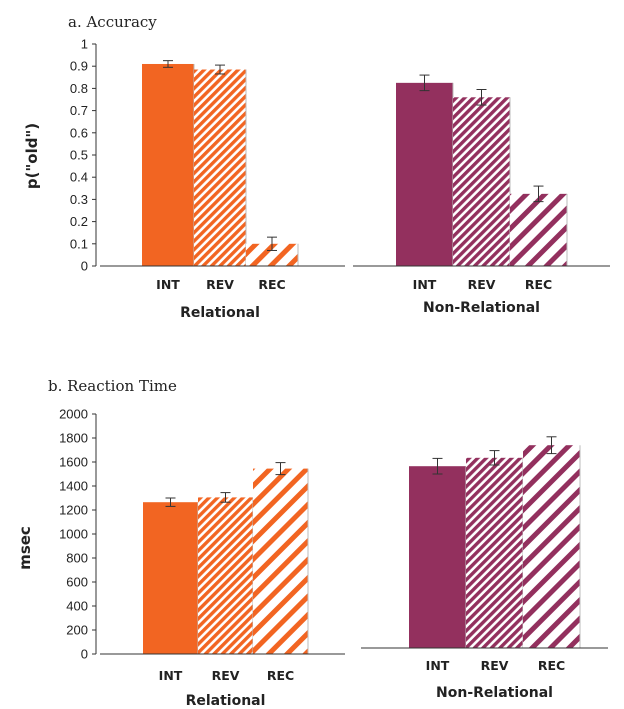  Describe the element at coordinates (84, 266) in the screenshot. I see `accuracy-y-tick-label: 0` at that location.